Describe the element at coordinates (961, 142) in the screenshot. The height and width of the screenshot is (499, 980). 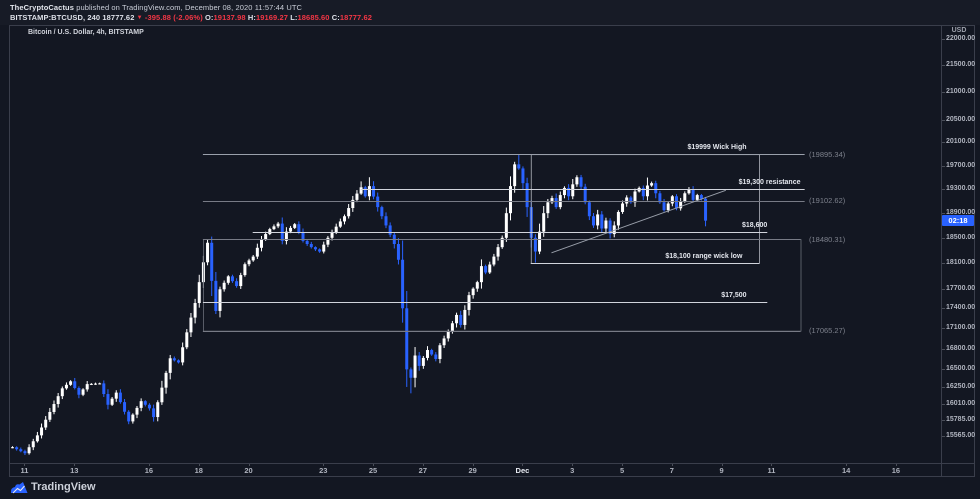
I see `price-axis-tick: 20100.00` at that location.